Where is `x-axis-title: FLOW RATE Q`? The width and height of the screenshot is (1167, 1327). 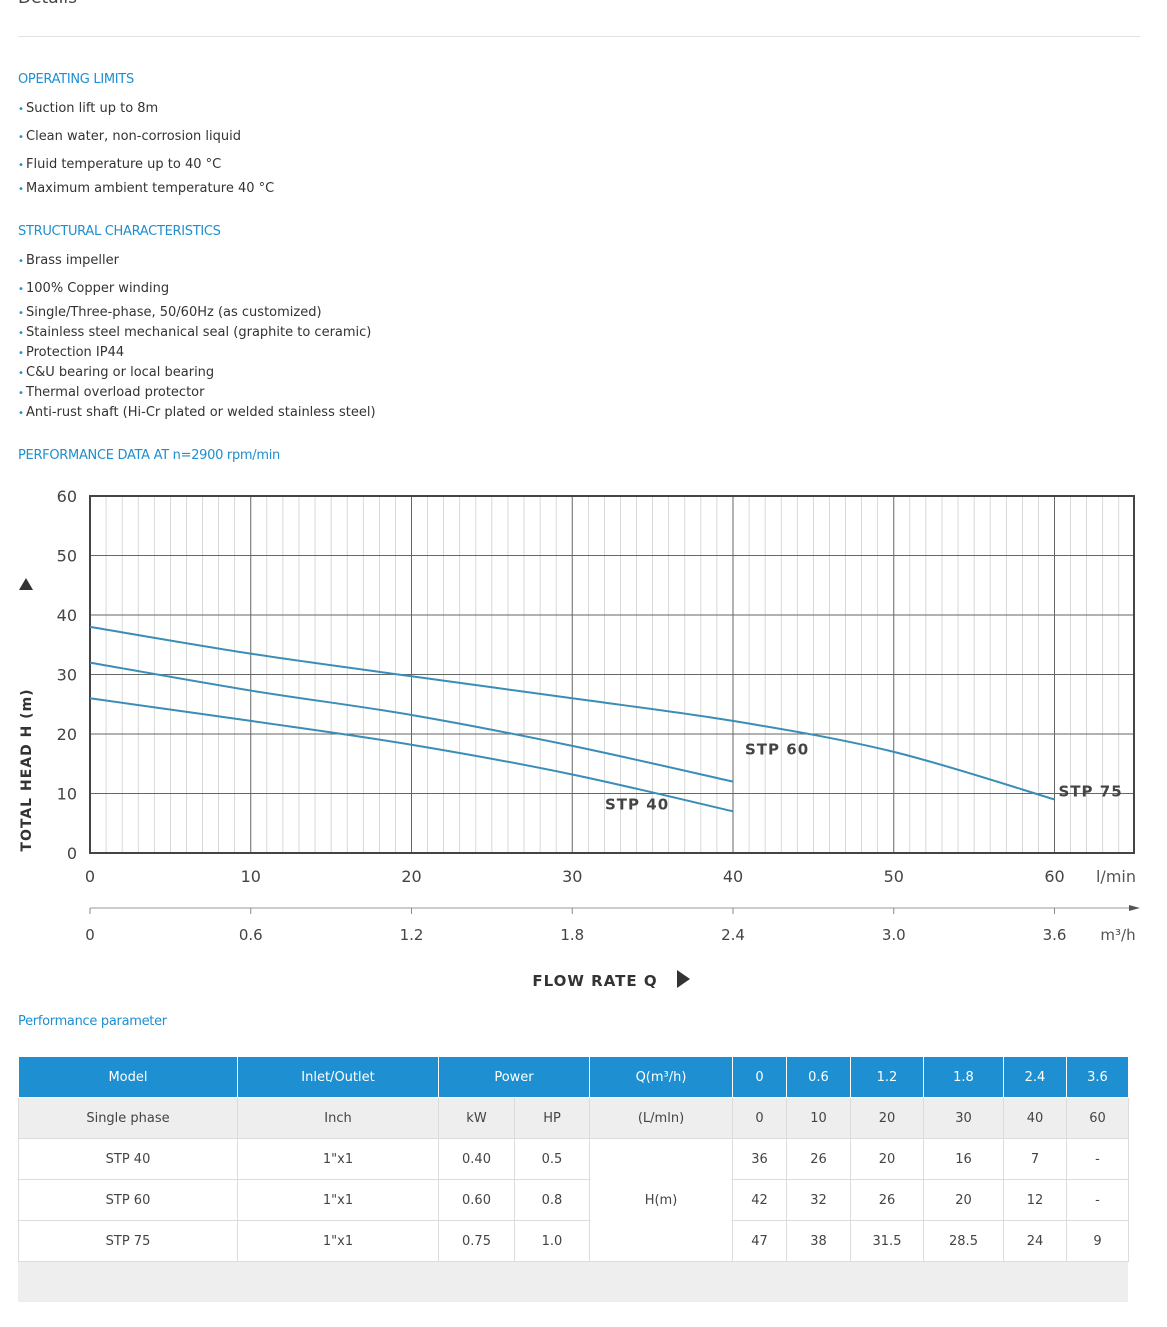
x-axis-title: FLOW RATE Q is located at coordinates (594, 981).